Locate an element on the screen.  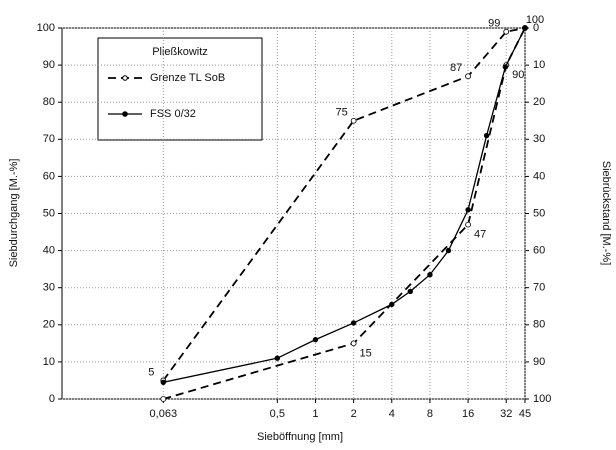
data-label: 90 is located at coordinates (518, 75).